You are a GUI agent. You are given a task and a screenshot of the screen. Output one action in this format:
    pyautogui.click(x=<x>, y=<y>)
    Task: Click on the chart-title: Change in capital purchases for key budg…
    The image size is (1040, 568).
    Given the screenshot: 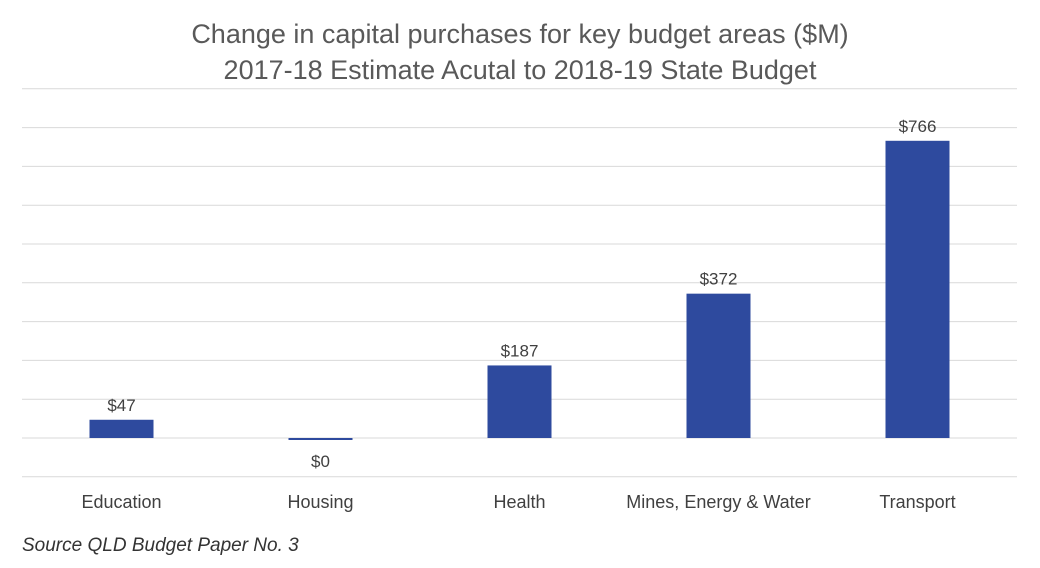 What is the action you would take?
    pyautogui.click(x=520, y=34)
    